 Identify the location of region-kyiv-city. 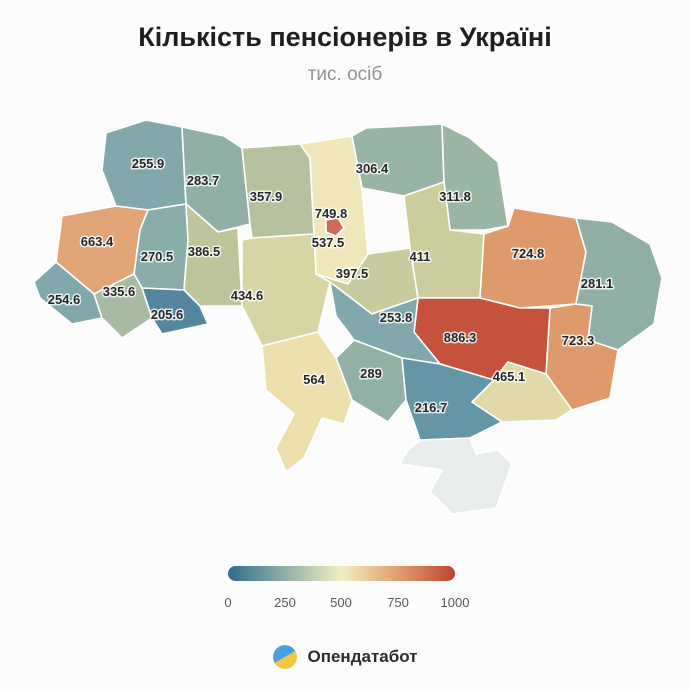
(335, 227).